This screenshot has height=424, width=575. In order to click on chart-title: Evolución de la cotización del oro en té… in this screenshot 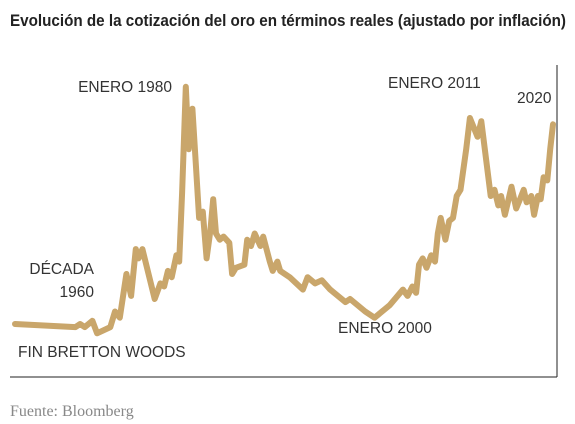, I will do `click(288, 20)`.